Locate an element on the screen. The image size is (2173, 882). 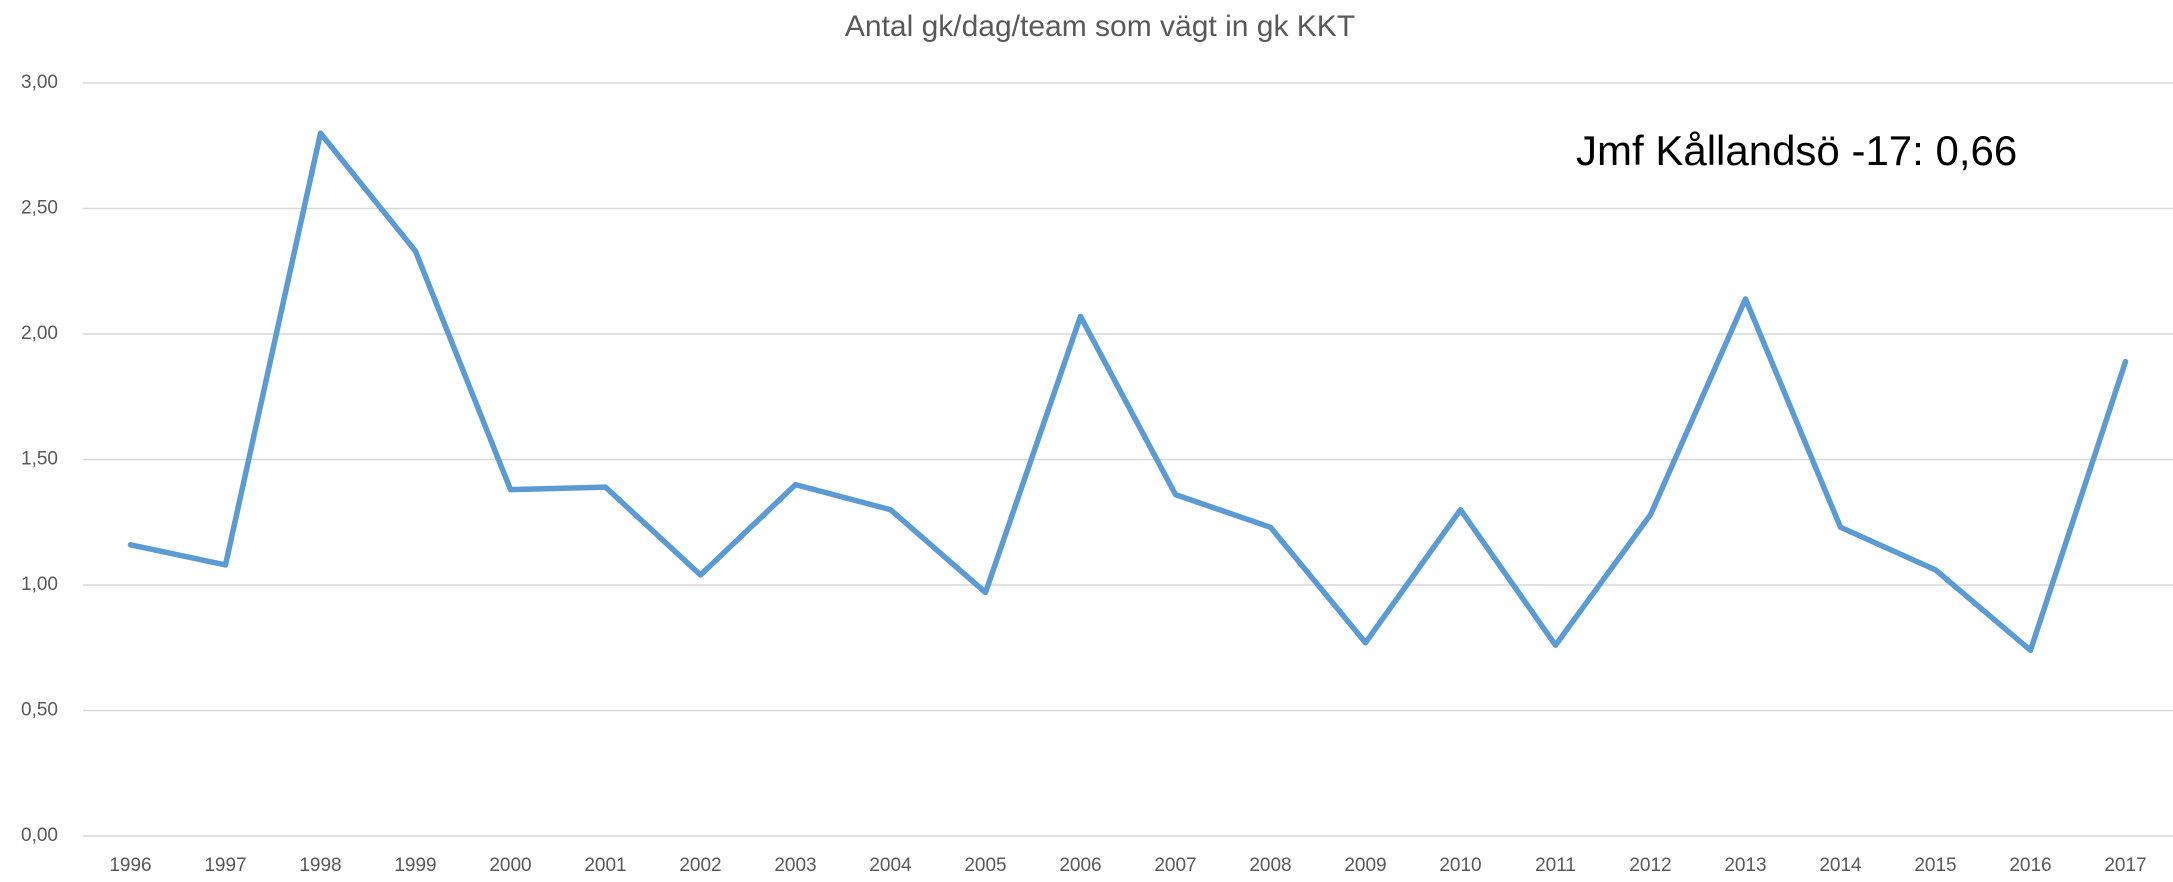
x-tick-label: 2010 is located at coordinates (1460, 865).